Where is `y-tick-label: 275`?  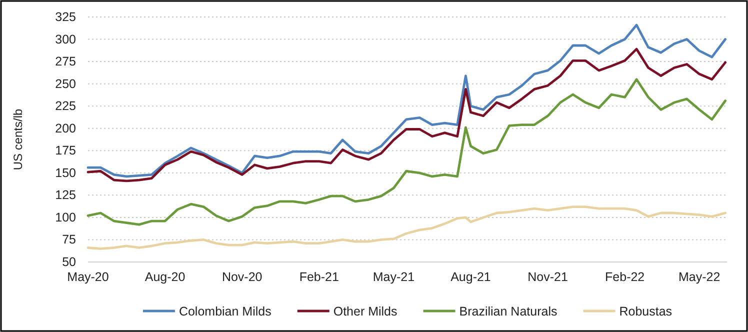
y-tick-label: 275 is located at coordinates (65, 61).